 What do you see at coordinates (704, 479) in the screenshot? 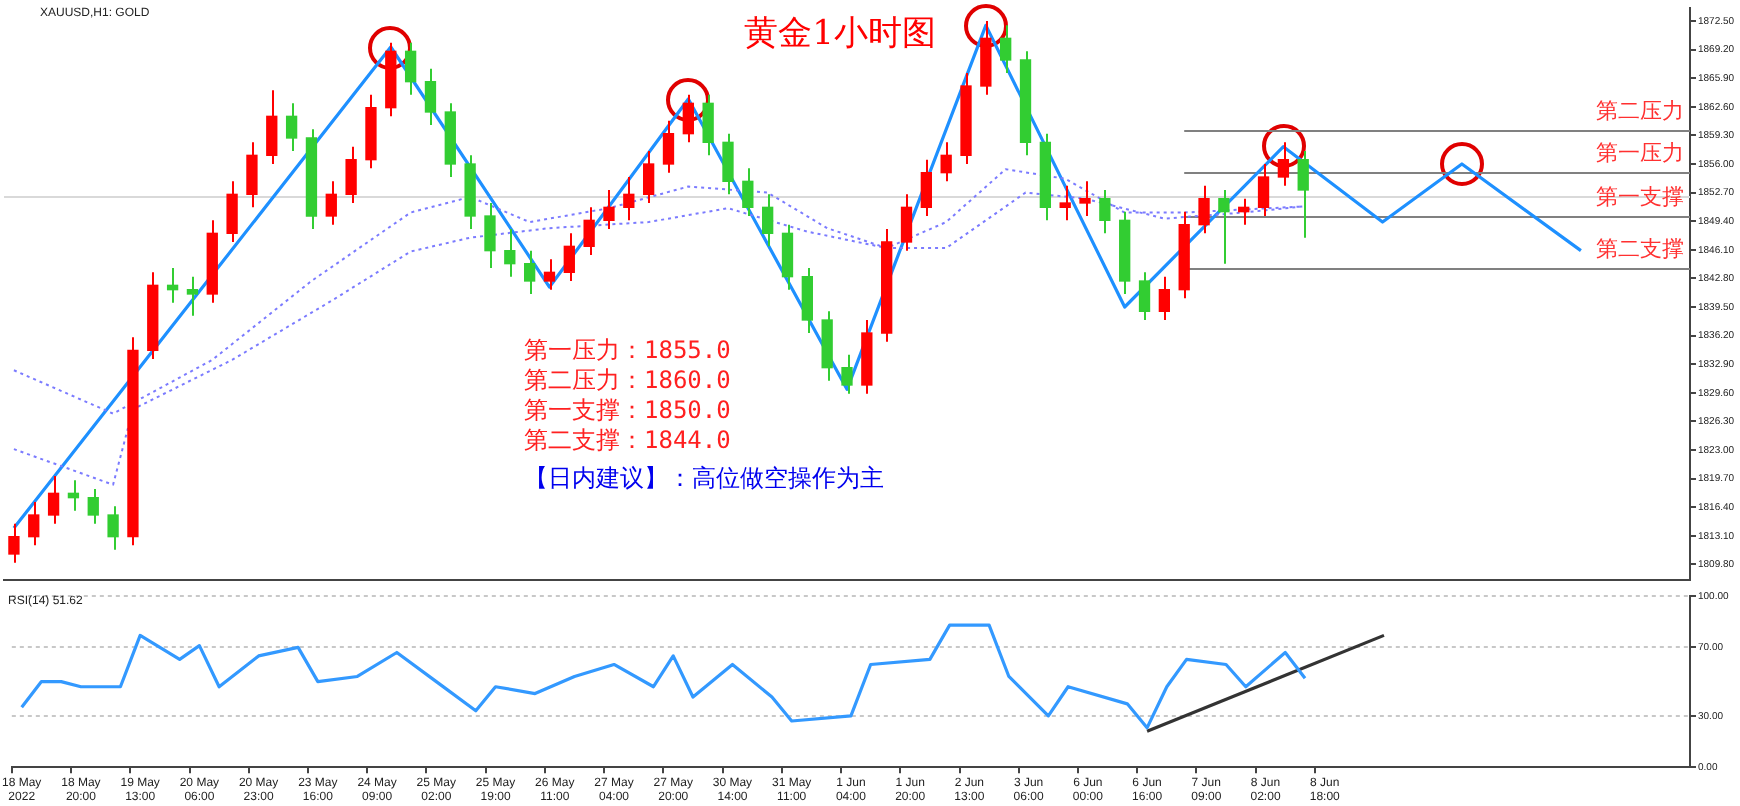
I see `annotation: 【日内建议】：高位做空操作为主` at bounding box center [704, 479].